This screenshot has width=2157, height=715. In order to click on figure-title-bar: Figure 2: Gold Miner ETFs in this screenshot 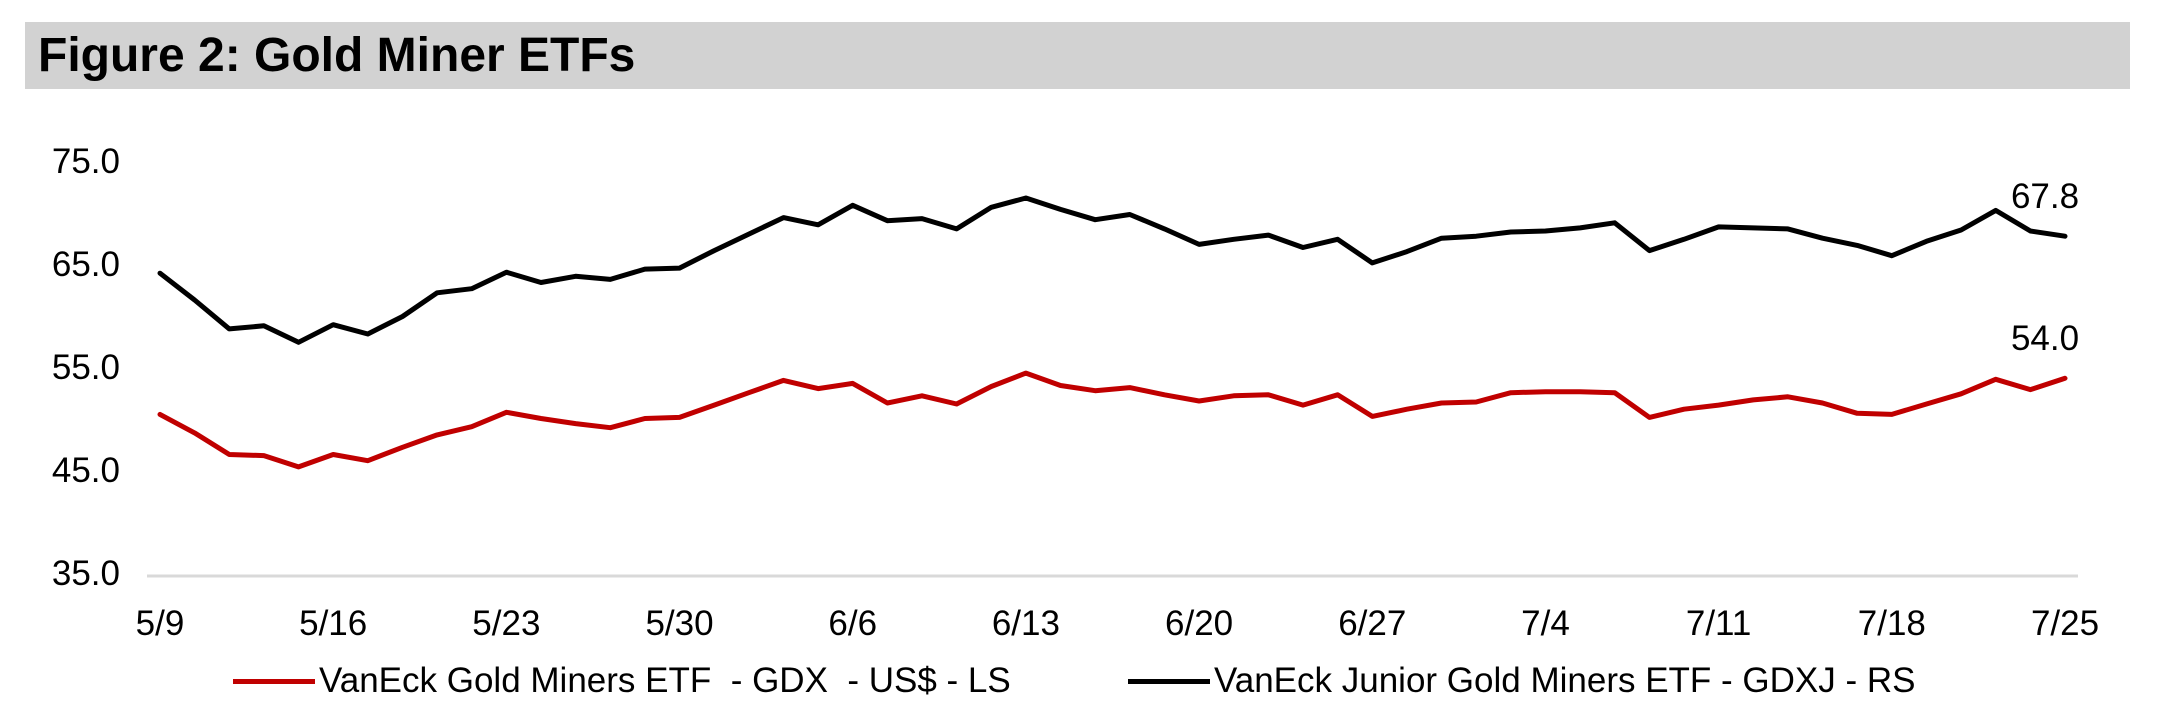, I will do `click(1077, 55)`.